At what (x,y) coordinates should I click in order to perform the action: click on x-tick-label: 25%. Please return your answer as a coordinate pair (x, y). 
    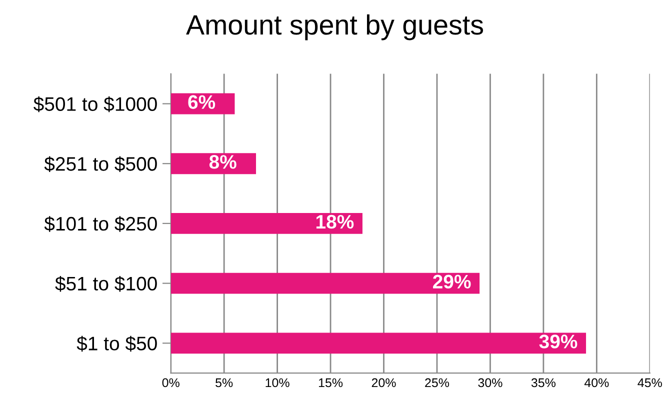
    Looking at the image, I should click on (437, 383).